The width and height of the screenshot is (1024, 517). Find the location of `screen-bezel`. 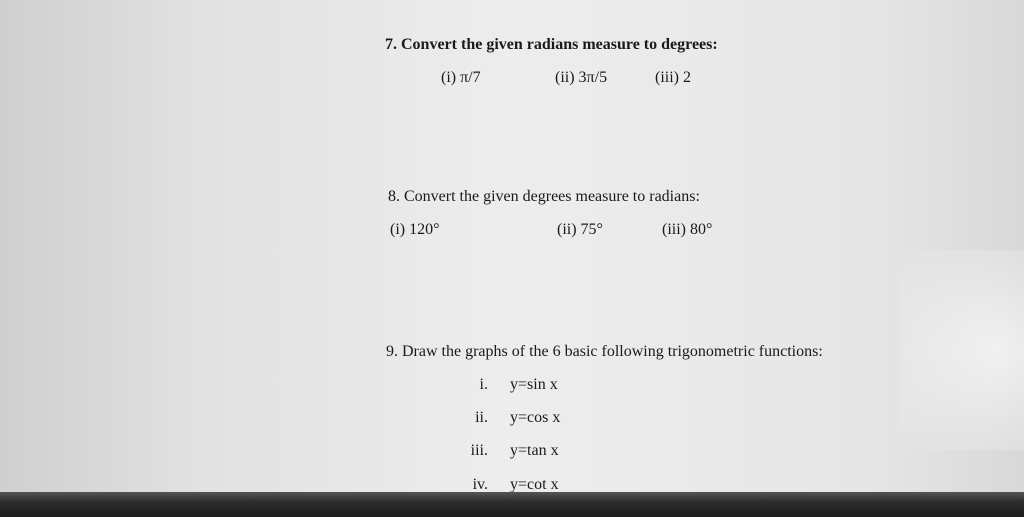

screen-bezel is located at coordinates (512, 504).